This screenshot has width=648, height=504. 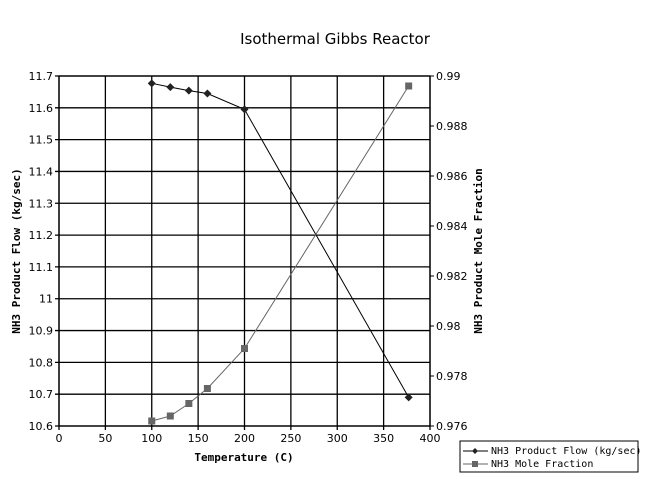 I want to click on y-tick-label: 11, so click(x=46, y=299).